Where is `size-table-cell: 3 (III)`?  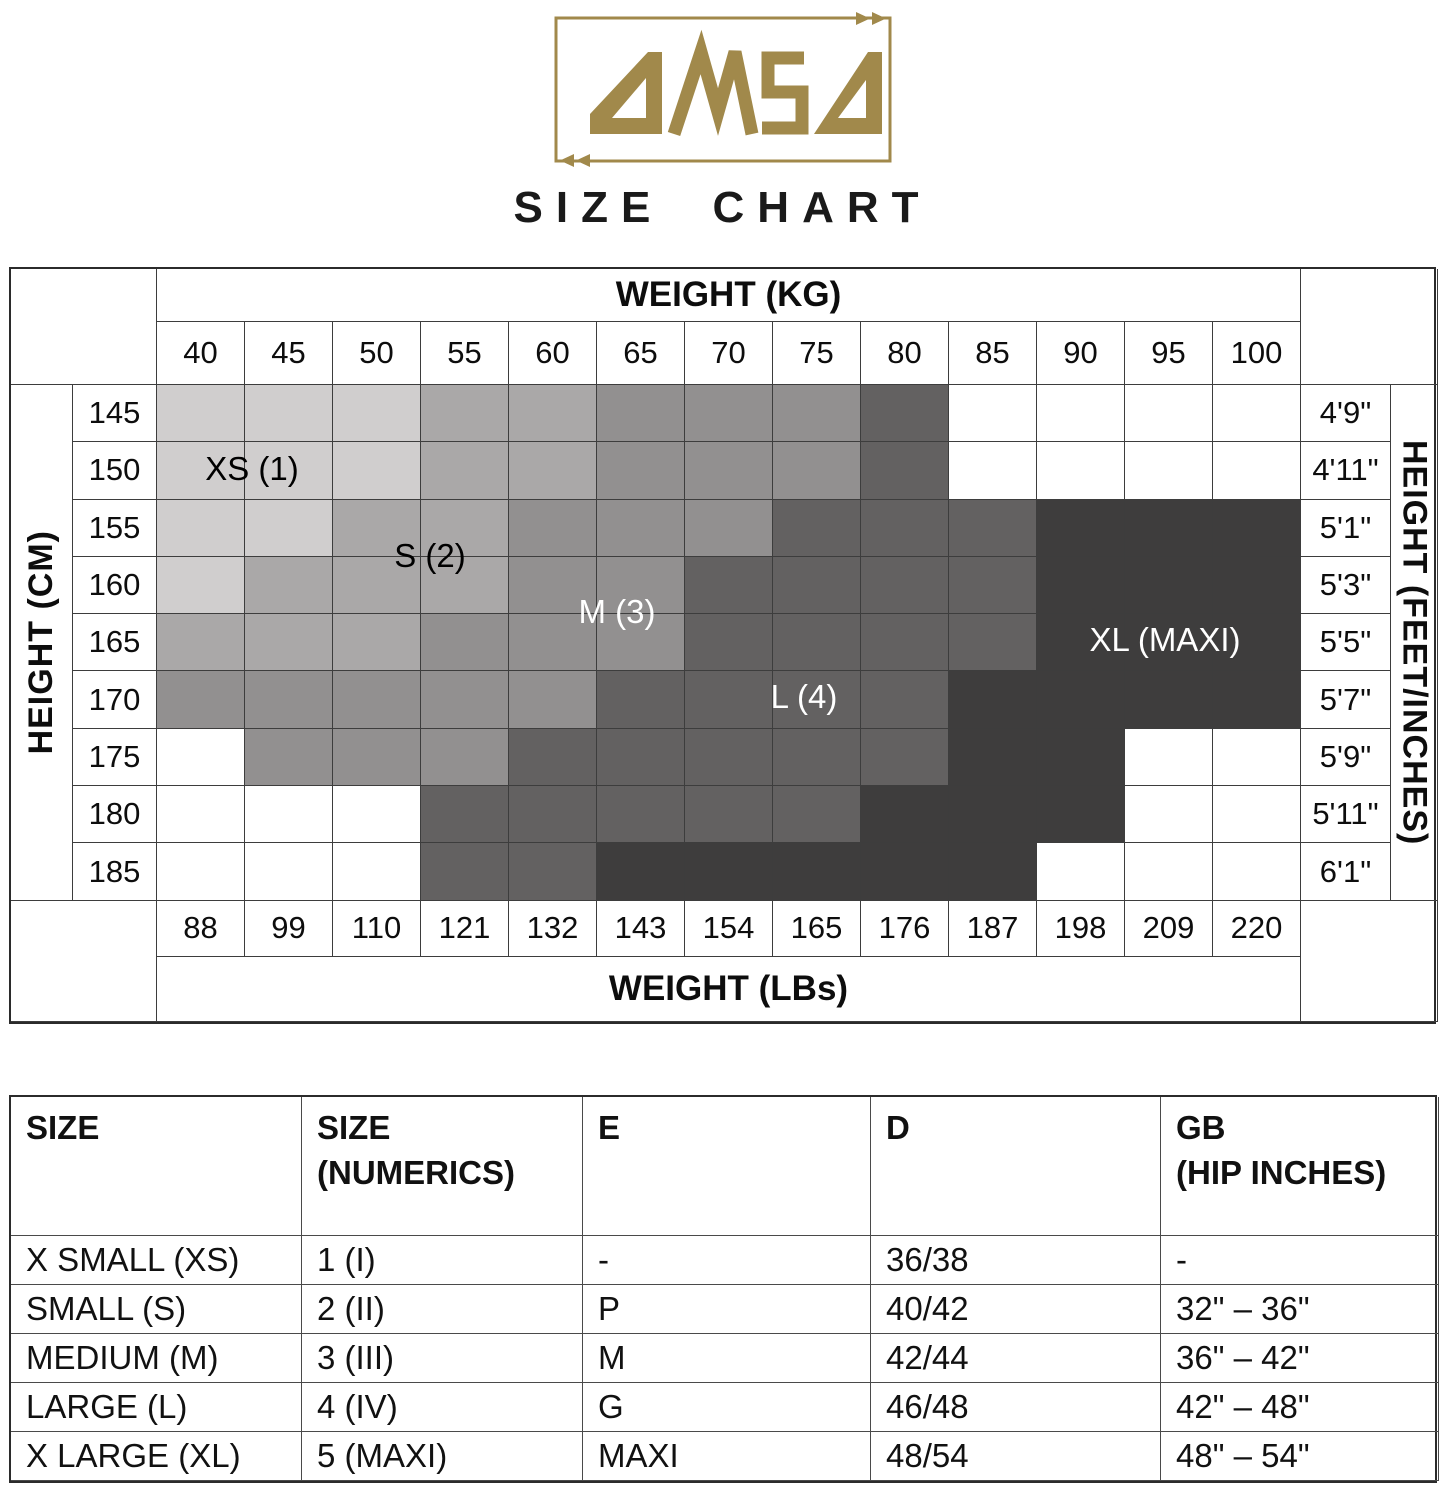 size-table-cell: 3 (III) is located at coordinates (442, 1358).